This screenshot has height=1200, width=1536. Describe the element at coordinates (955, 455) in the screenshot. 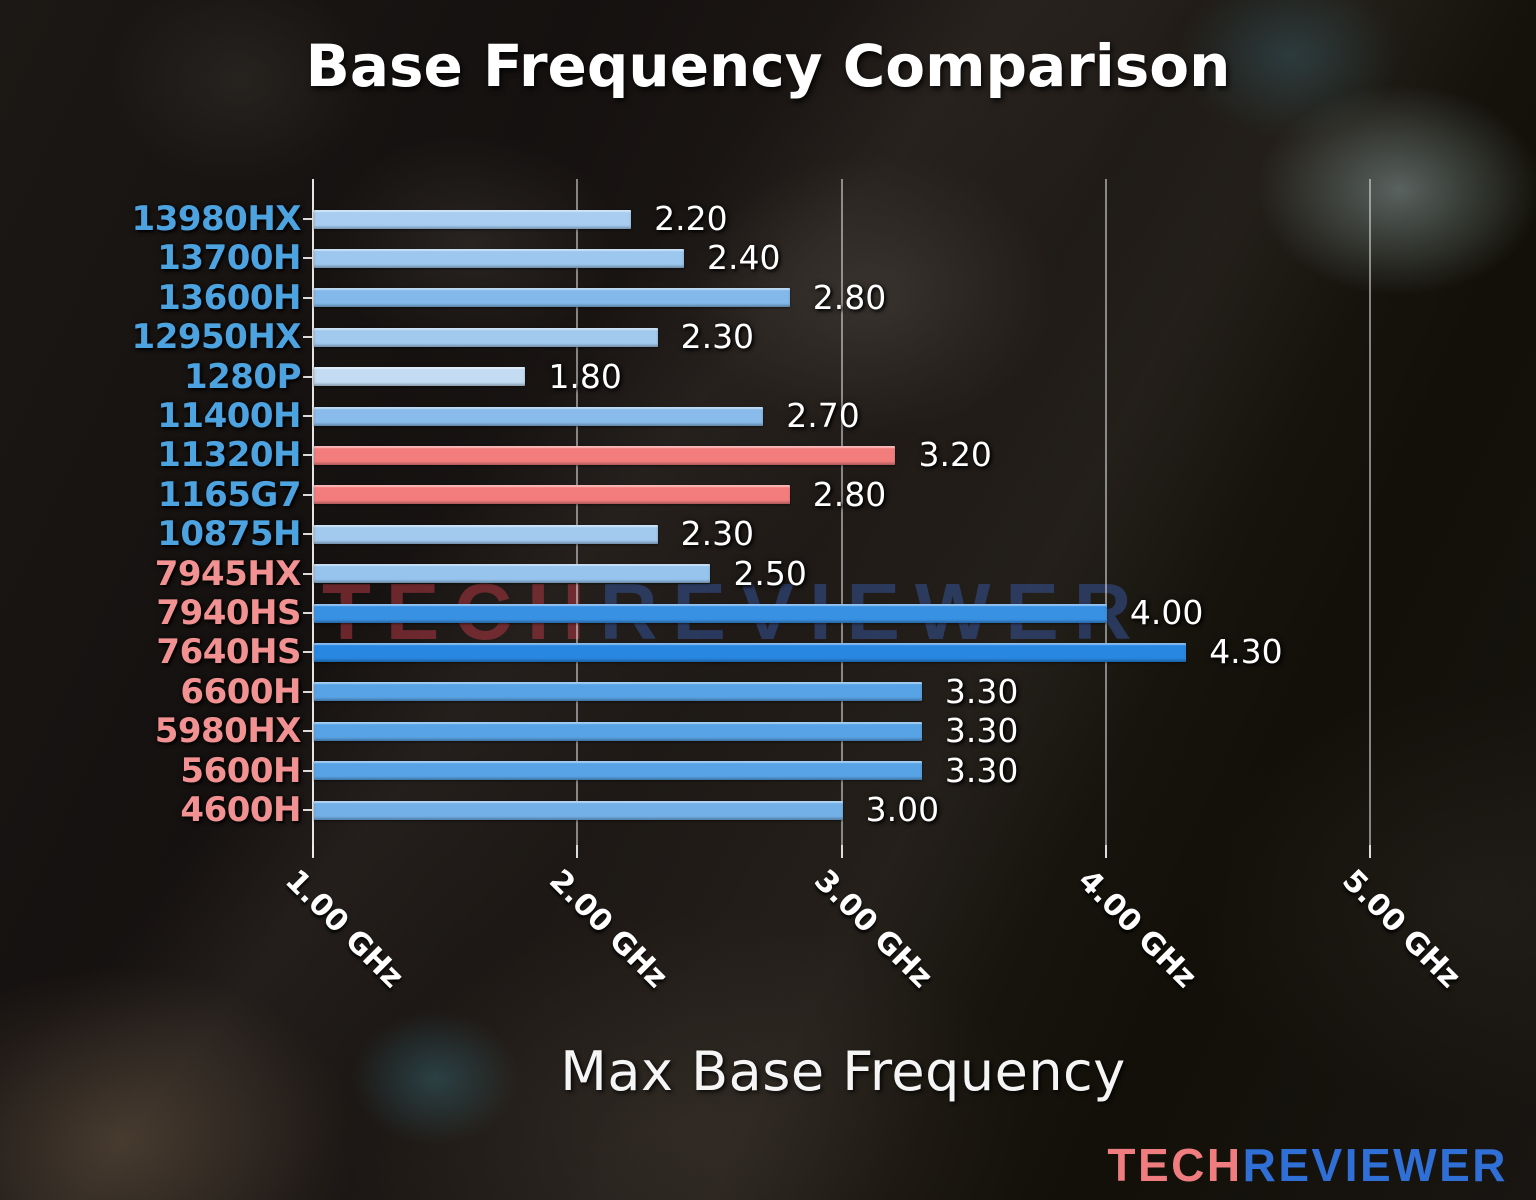

I see `bar-value-11320h: 3.20` at that location.